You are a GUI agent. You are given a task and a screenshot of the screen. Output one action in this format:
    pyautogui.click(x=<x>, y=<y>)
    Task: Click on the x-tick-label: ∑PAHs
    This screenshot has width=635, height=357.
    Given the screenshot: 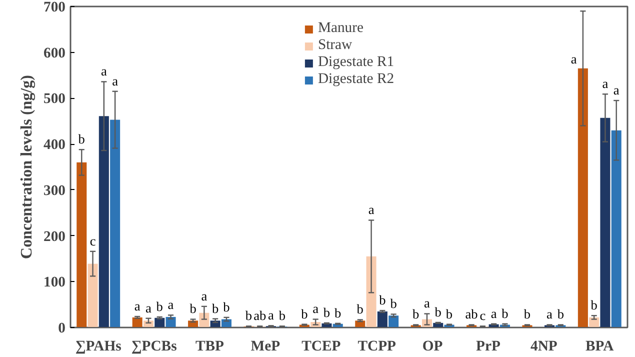 What is the action you would take?
    pyautogui.click(x=98, y=346)
    